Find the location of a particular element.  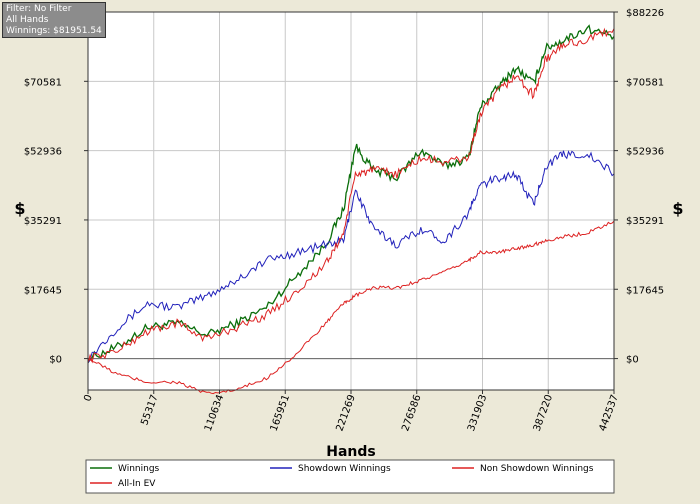

x-tick-label: 276586 is located at coordinates (411, 413).